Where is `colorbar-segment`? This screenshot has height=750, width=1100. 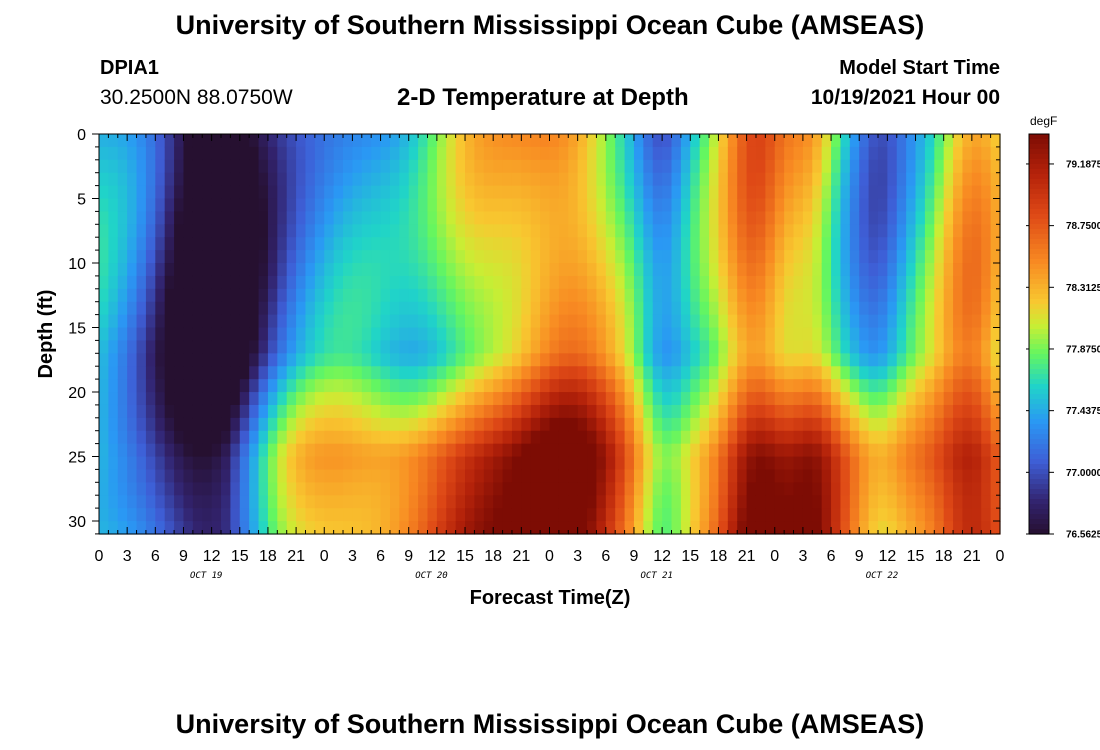
colorbar-segment is located at coordinates (1039, 272).